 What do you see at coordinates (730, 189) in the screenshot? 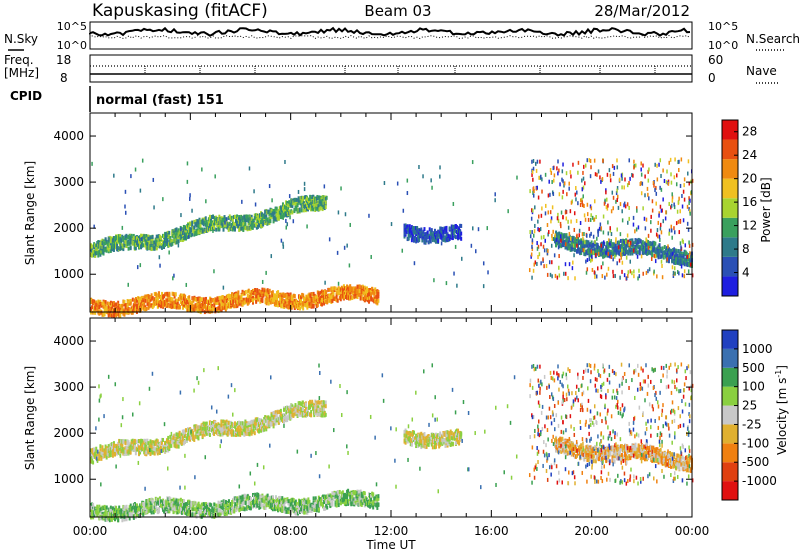
I see `colorbar-segment` at bounding box center [730, 189].